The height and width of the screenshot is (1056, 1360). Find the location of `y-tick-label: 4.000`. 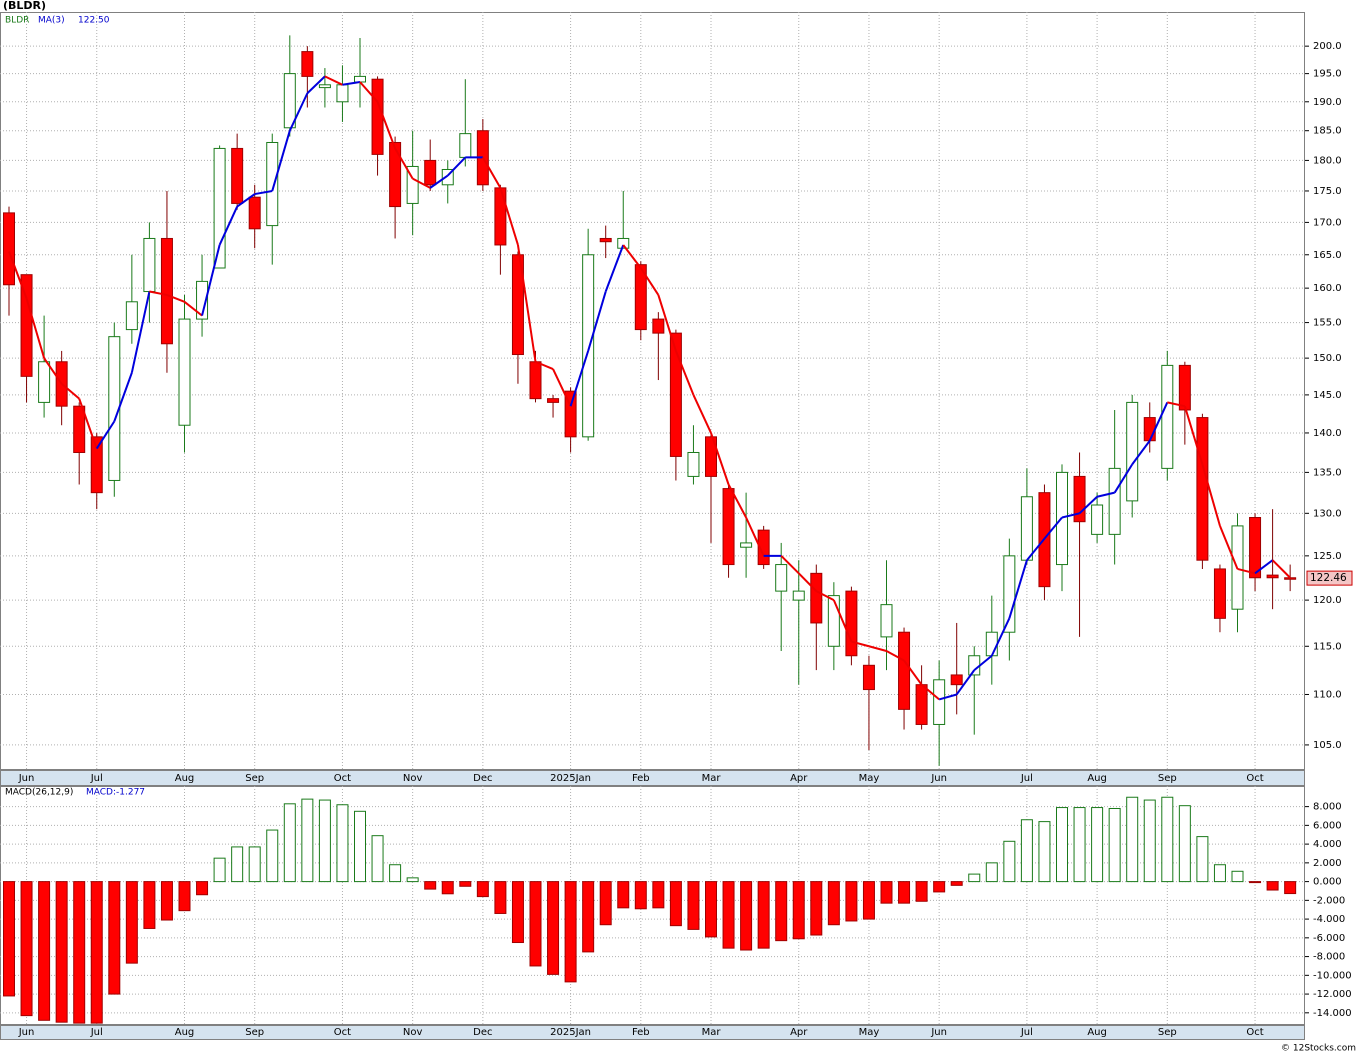

y-tick-label: 4.000 is located at coordinates (1327, 844).